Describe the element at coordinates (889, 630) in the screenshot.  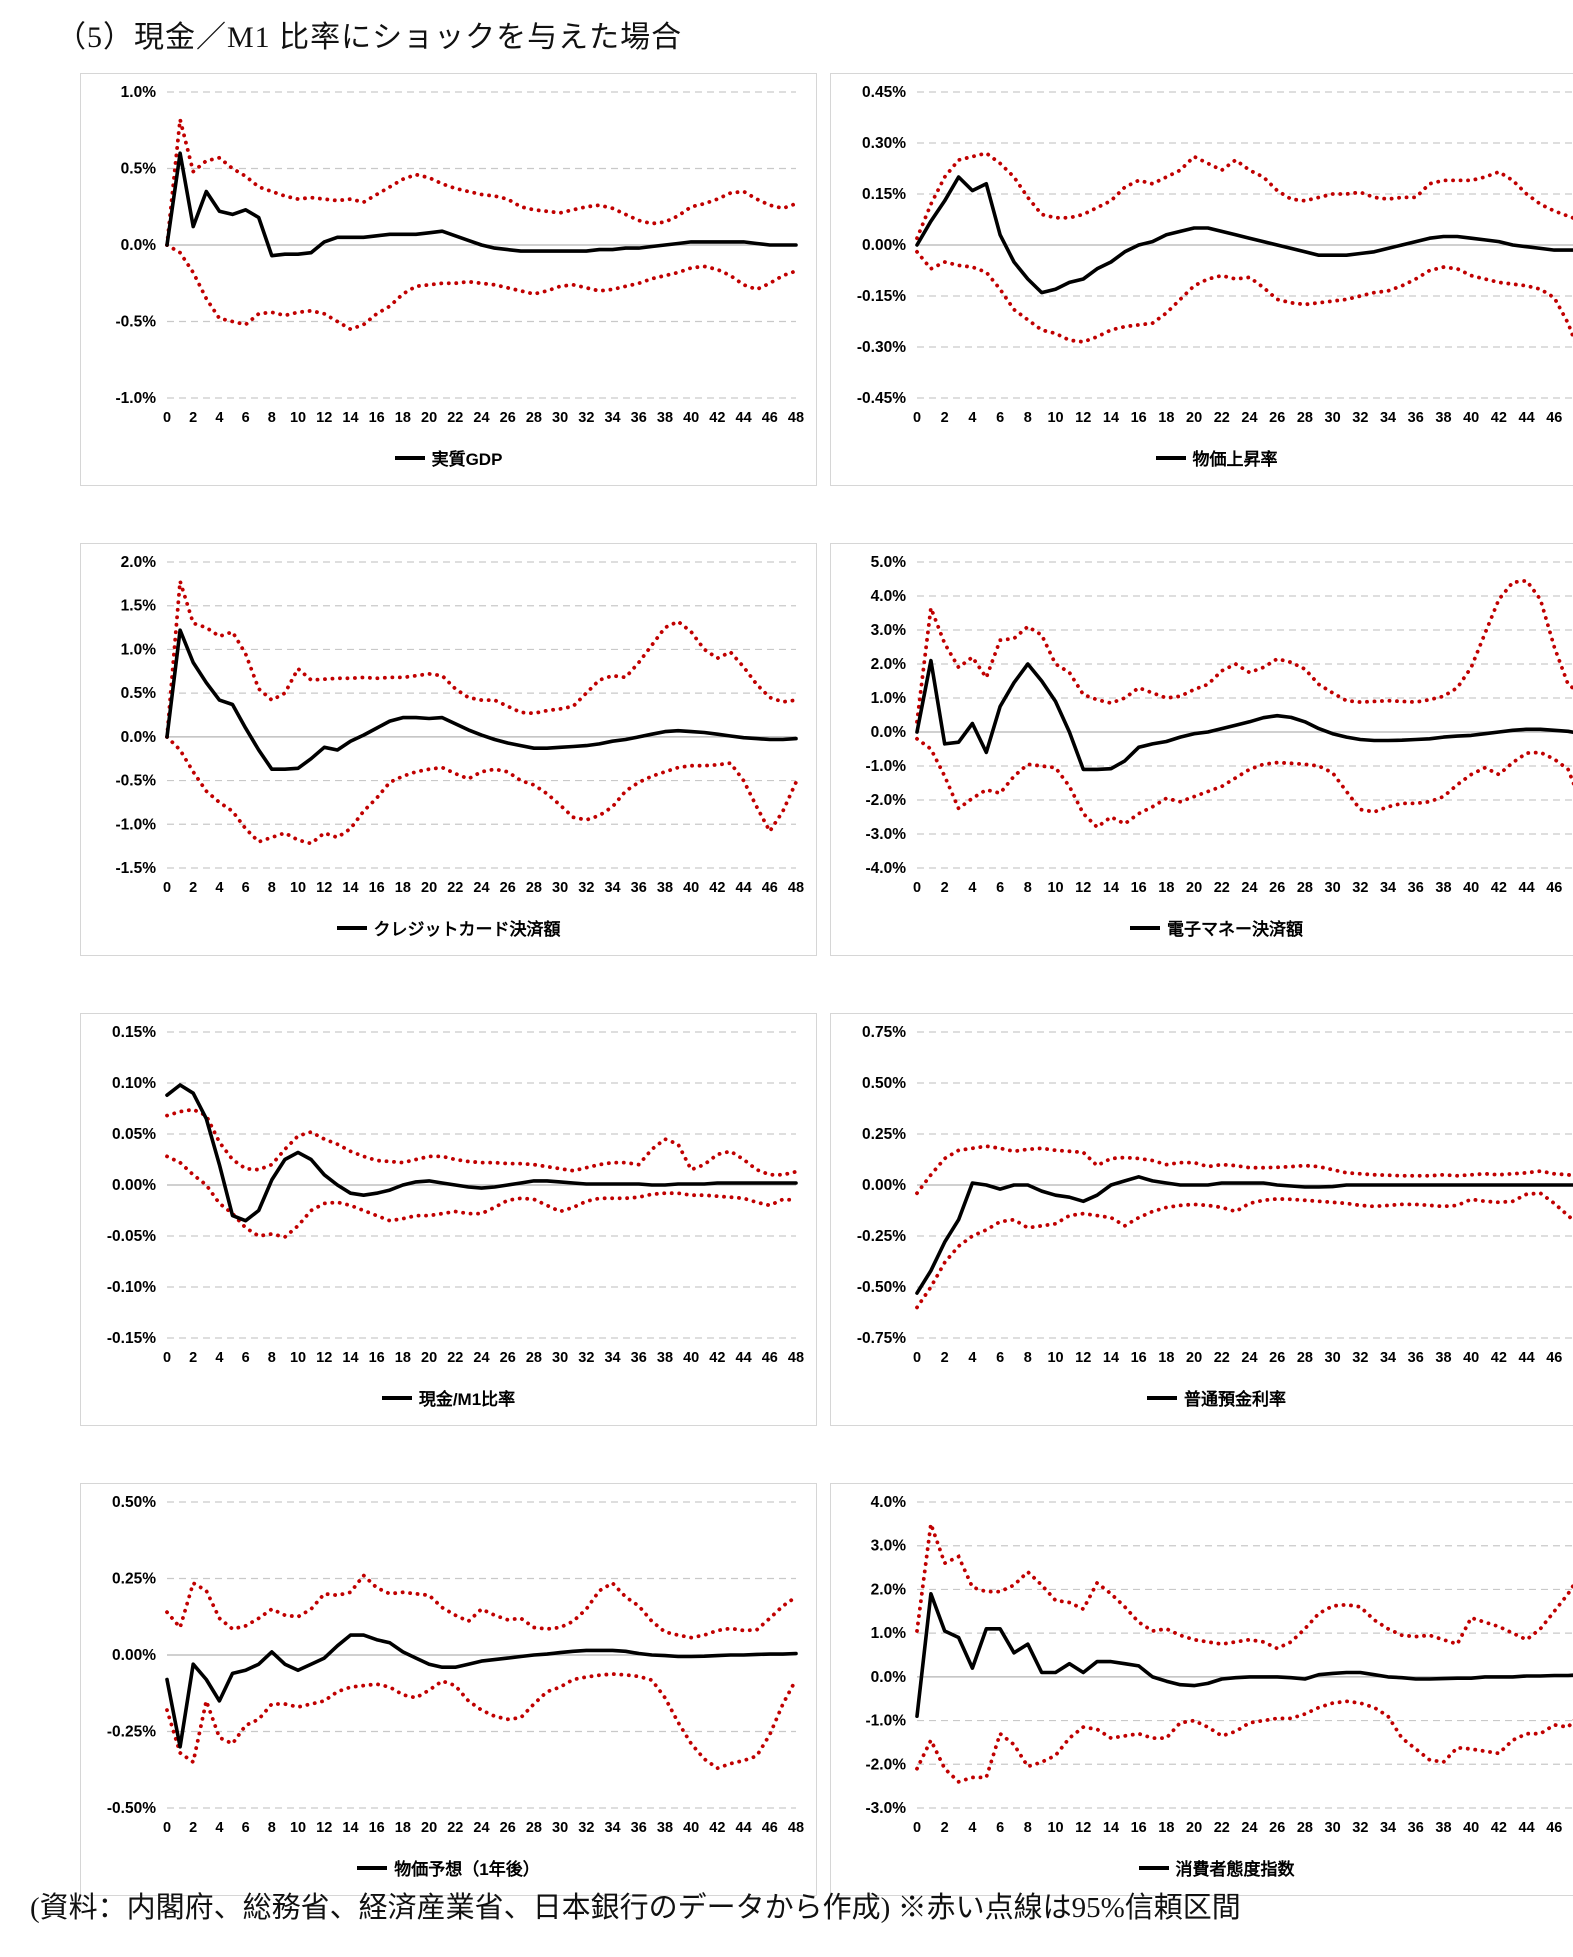
I see `svg-text: 3.0%` at that location.